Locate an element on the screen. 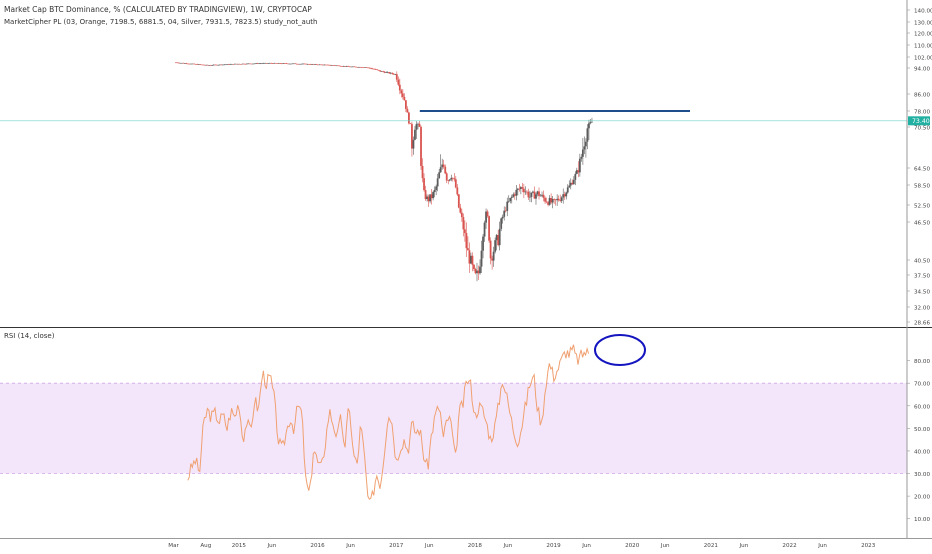  price-tick-label: 28.66 is located at coordinates (922, 324).